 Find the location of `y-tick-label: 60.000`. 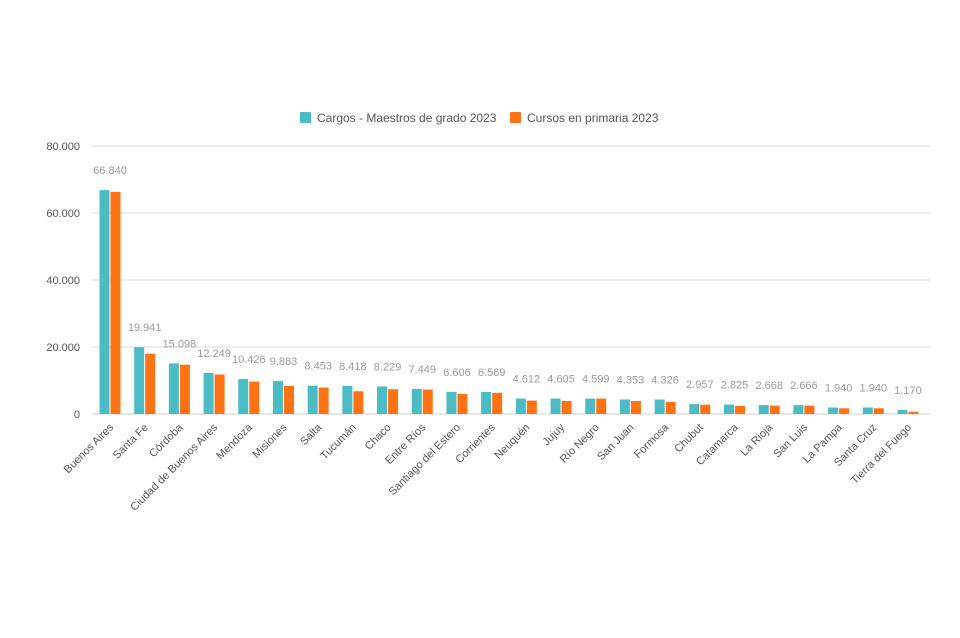

y-tick-label: 60.000 is located at coordinates (63, 214).